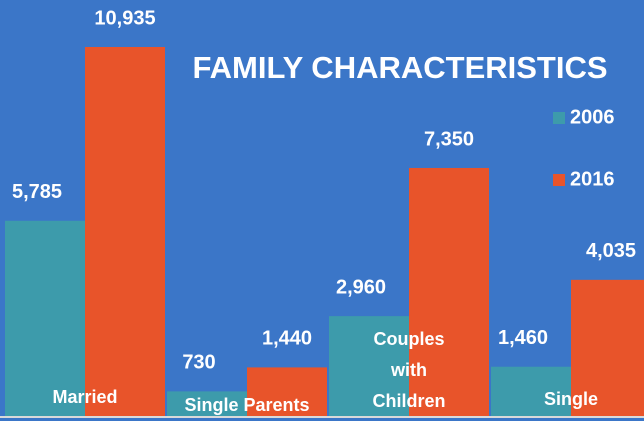 The image size is (644, 421). I want to click on chart-title: FAMILY CHARACTERISTICS, so click(399, 67).